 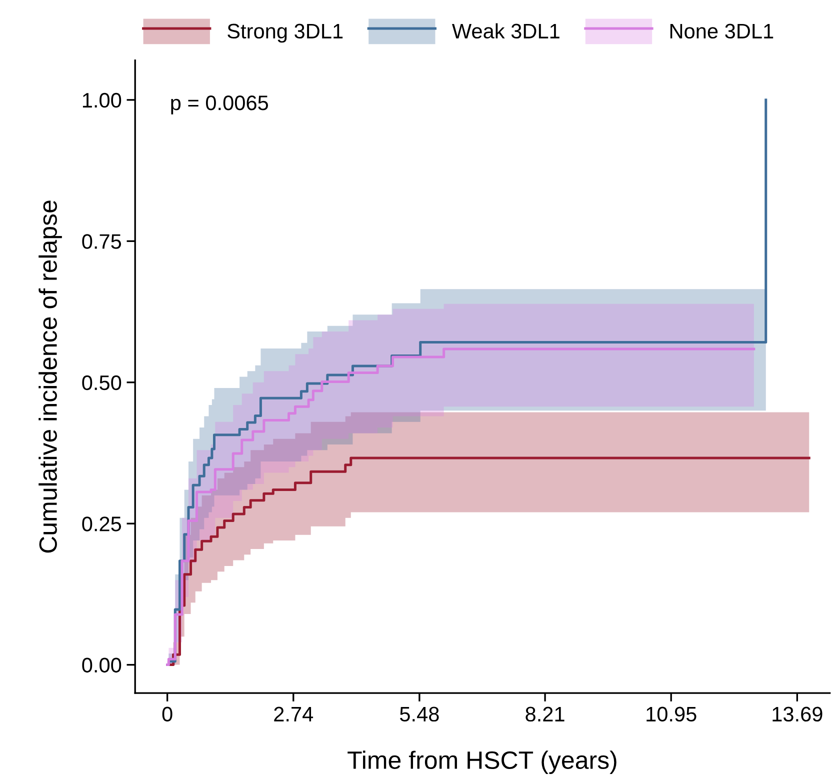 I want to click on x-tick-label: 0, so click(x=167, y=714).